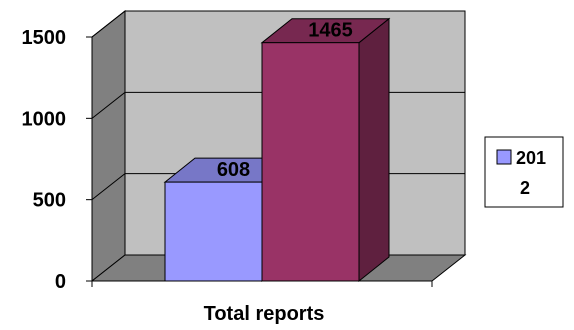 Image resolution: width=574 pixels, height=330 pixels. I want to click on legend: 201 2, so click(524, 172).